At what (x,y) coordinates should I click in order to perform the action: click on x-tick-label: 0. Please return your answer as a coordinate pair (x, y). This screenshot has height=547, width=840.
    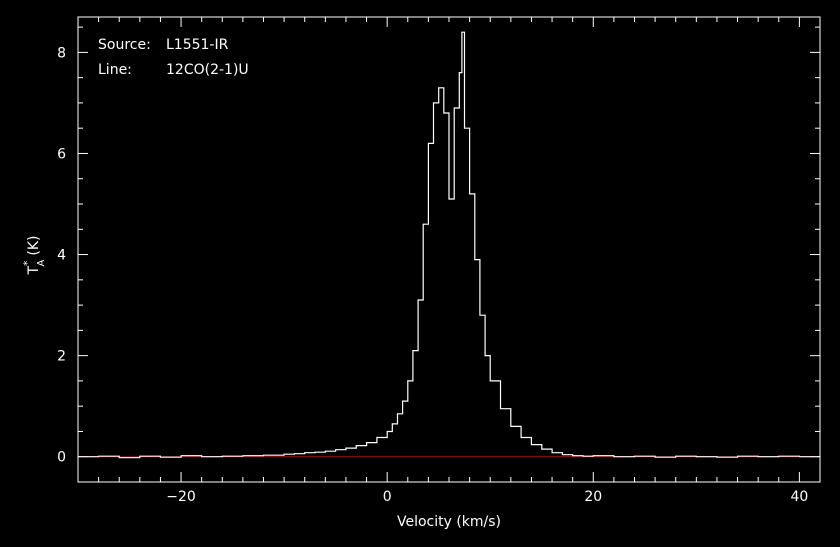
    Looking at the image, I should click on (387, 497).